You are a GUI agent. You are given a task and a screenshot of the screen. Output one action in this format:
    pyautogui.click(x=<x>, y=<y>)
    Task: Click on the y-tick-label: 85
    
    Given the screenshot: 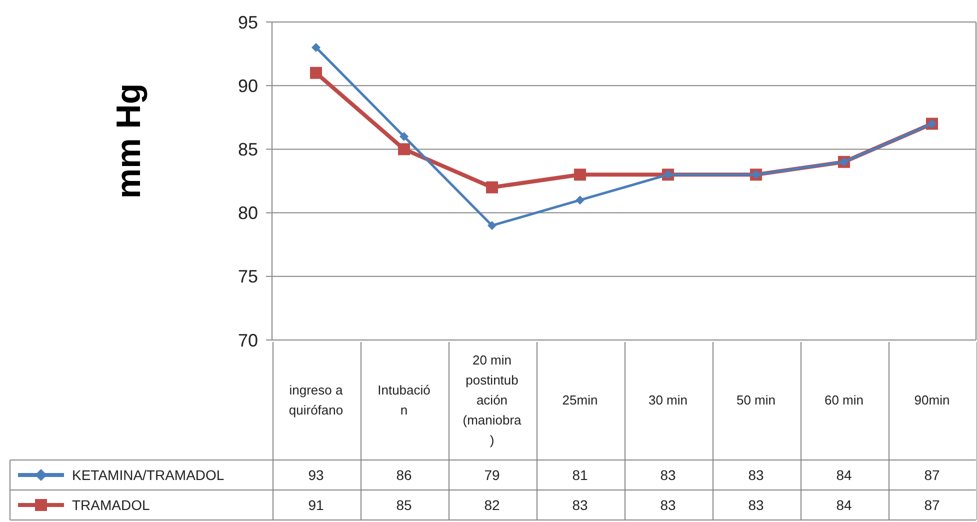 What is the action you would take?
    pyautogui.click(x=248, y=150)
    